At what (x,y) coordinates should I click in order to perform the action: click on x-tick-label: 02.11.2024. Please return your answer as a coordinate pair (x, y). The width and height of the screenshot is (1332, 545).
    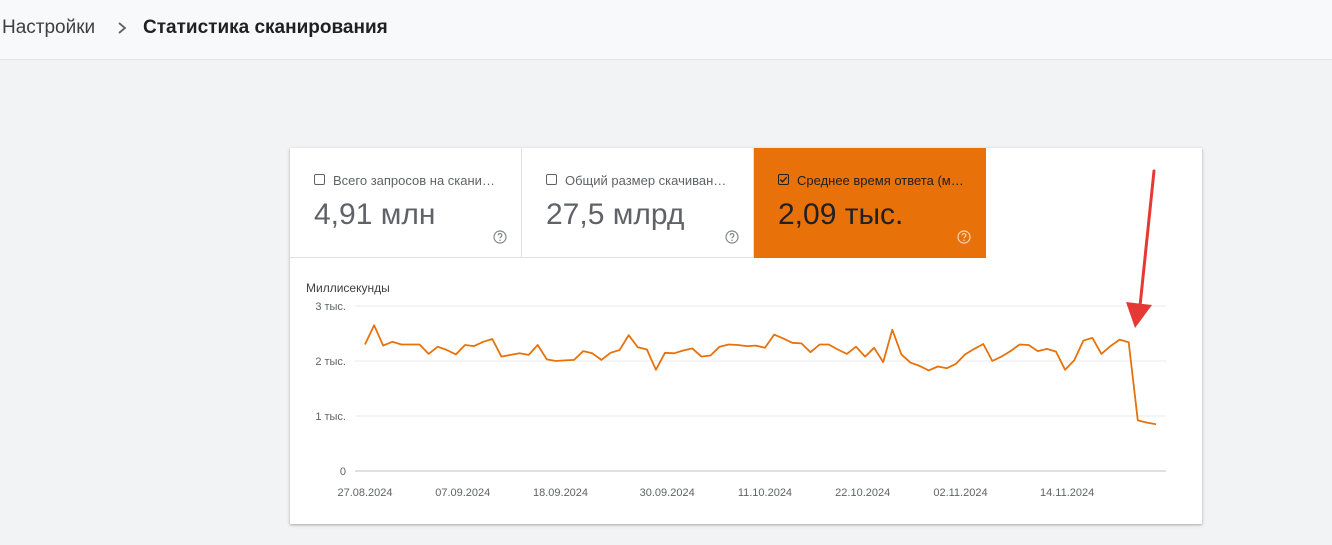
    Looking at the image, I should click on (960, 493).